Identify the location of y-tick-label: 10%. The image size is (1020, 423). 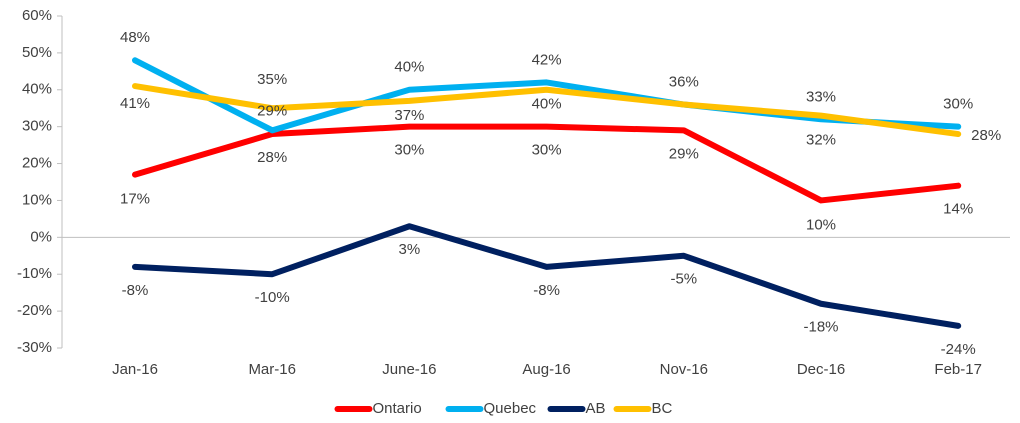
(37, 199).